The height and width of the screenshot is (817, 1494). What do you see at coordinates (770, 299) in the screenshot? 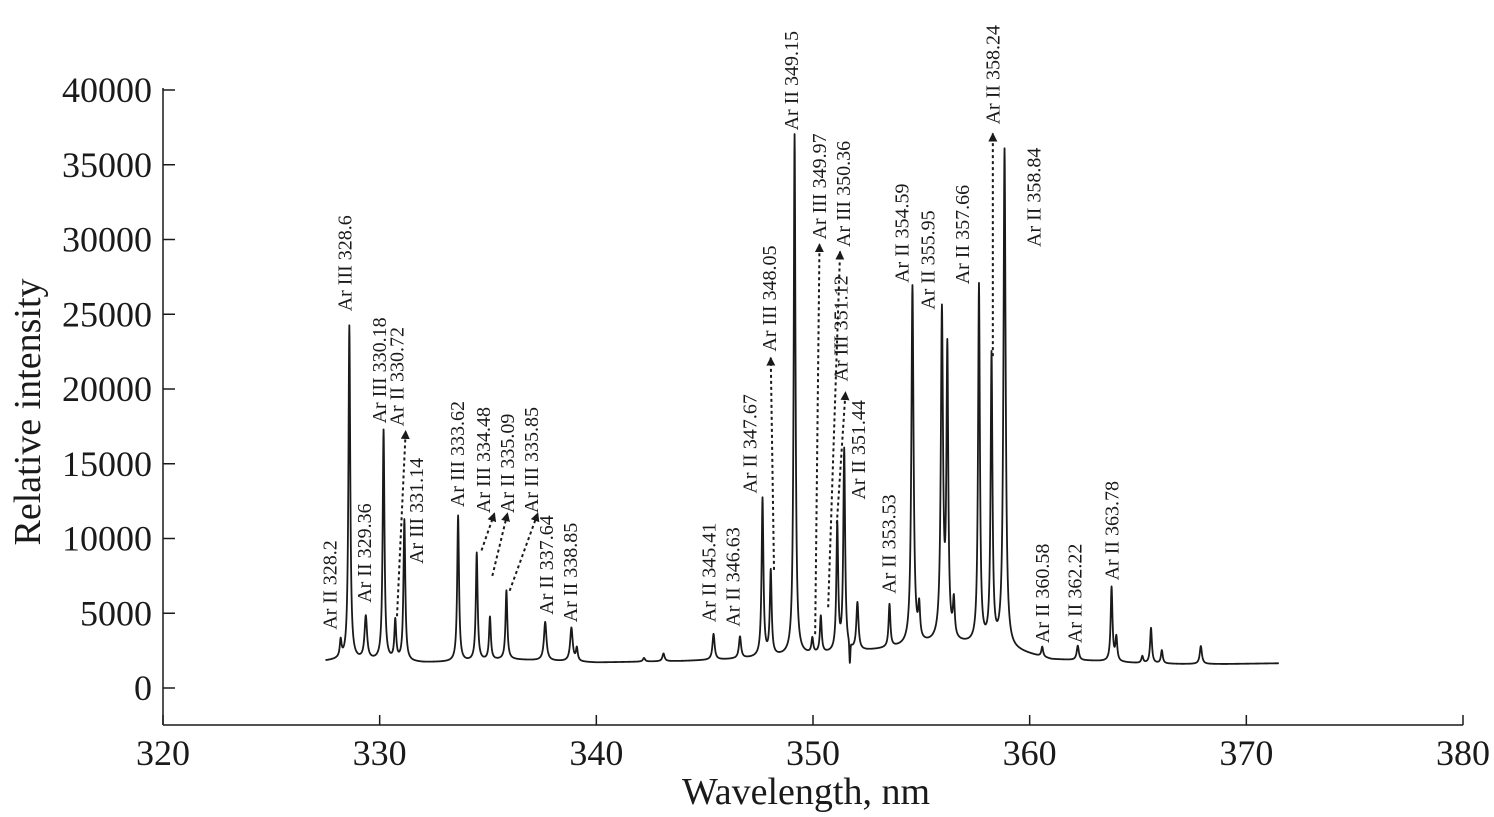
I see `peak-label: Ar III 348.05` at bounding box center [770, 299].